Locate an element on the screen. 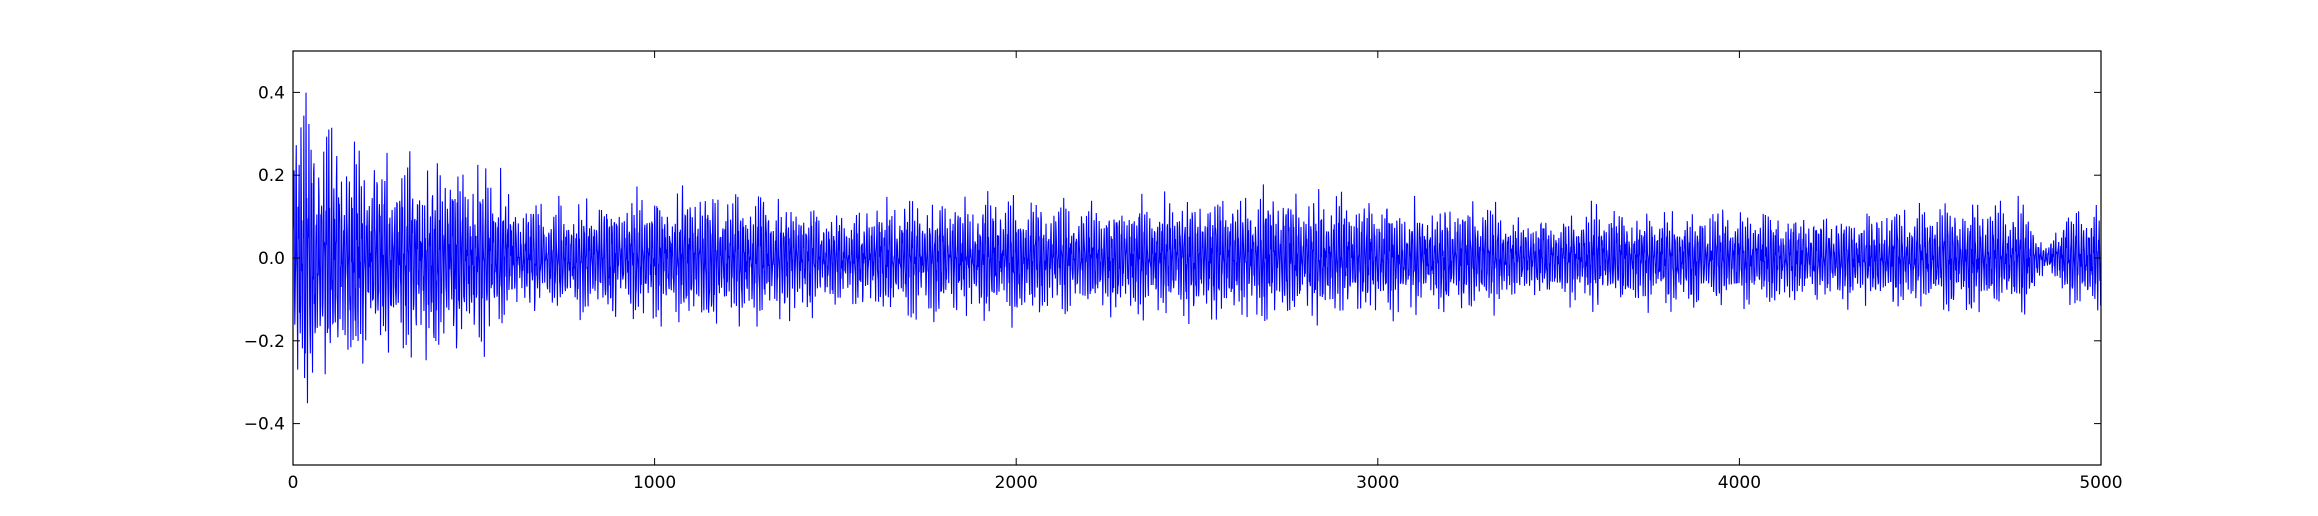 This screenshot has height=516, width=2318. x-tick-label: 5000 is located at coordinates (2100, 483).